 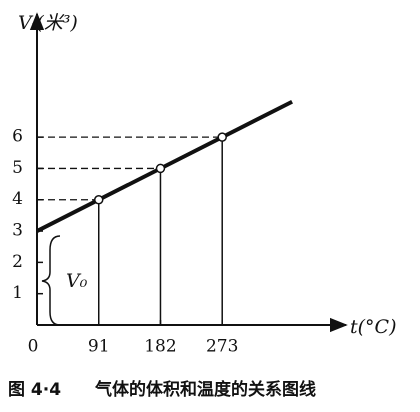 What do you see at coordinates (48, 23) in the screenshot?
I see `y-axis-label: Vₜ(米³)` at bounding box center [48, 23].